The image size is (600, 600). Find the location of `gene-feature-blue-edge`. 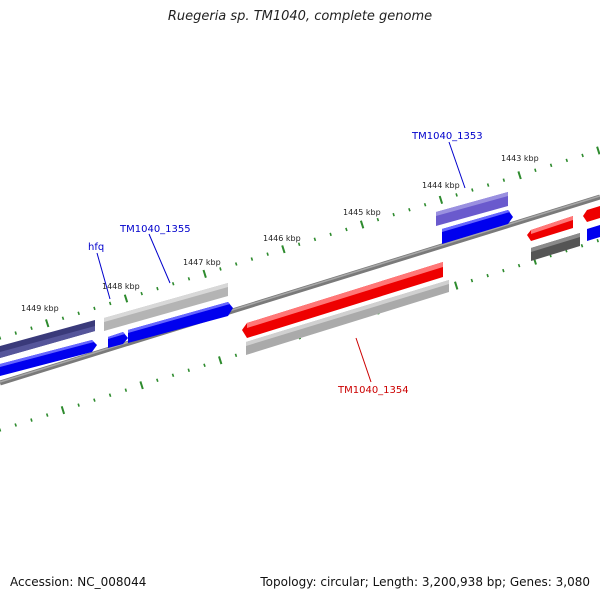

gene-feature-blue-edge is located at coordinates (593, 233).